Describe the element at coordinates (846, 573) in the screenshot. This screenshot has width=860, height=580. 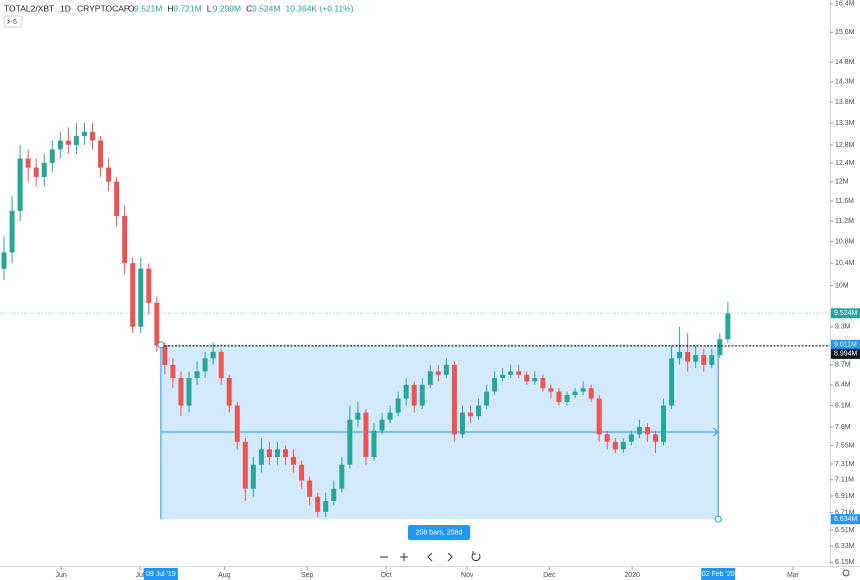
I see `settings-icon` at that location.